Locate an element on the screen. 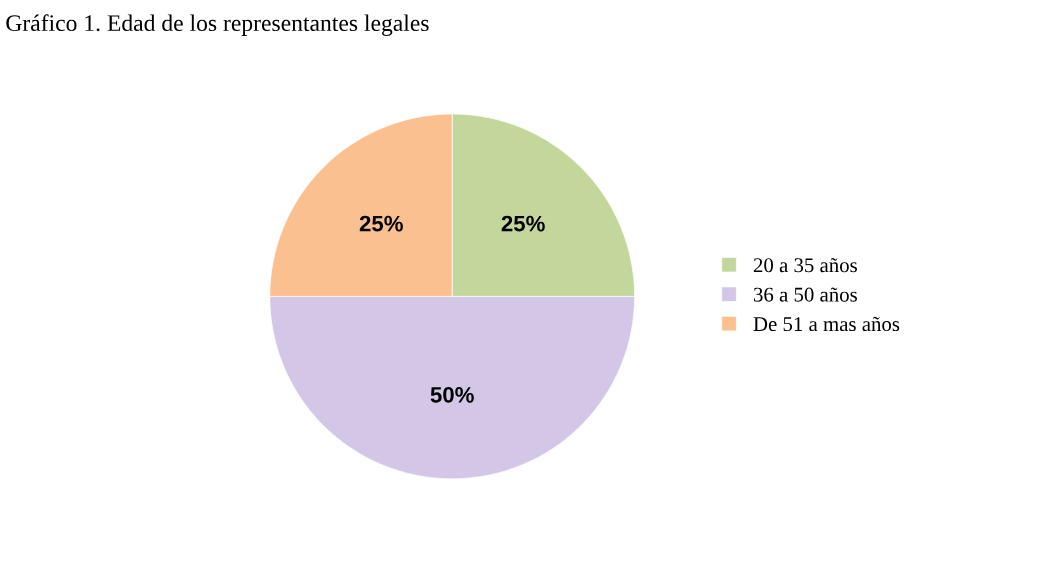 The width and height of the screenshot is (1064, 570). legend-label: 36 a 50 años is located at coordinates (805, 294).